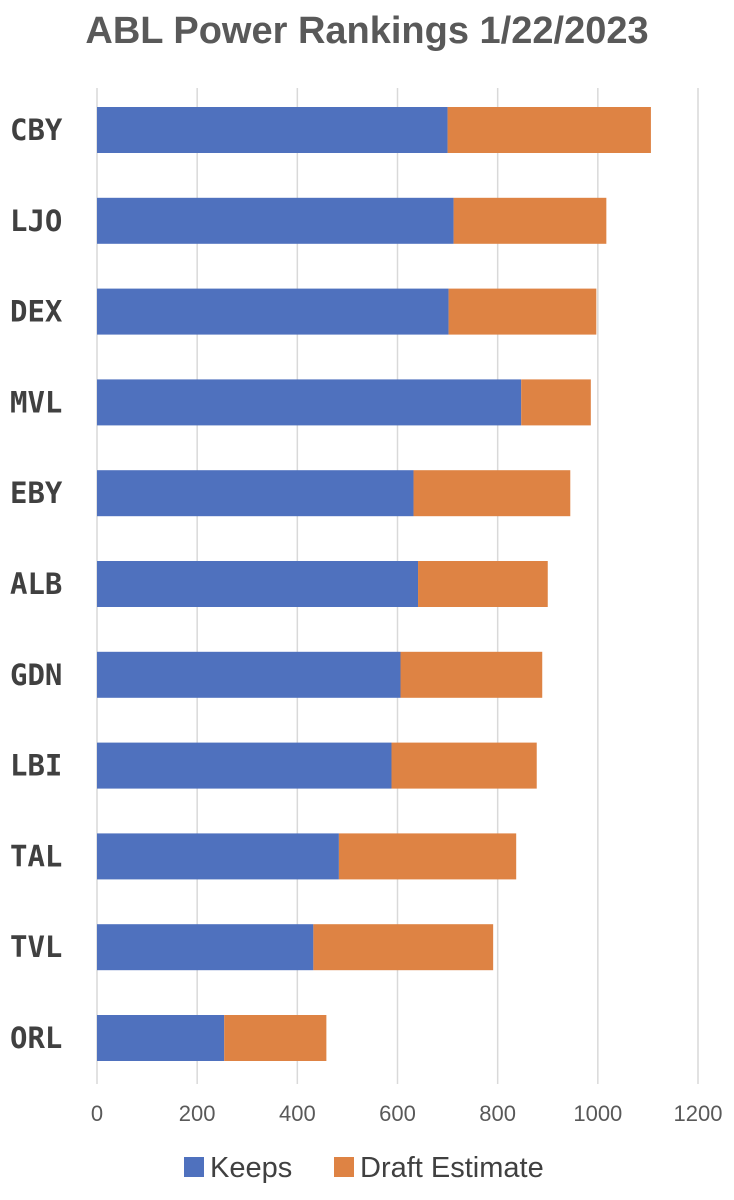  I want to click on category-label-mvl: MVL, so click(36, 402).